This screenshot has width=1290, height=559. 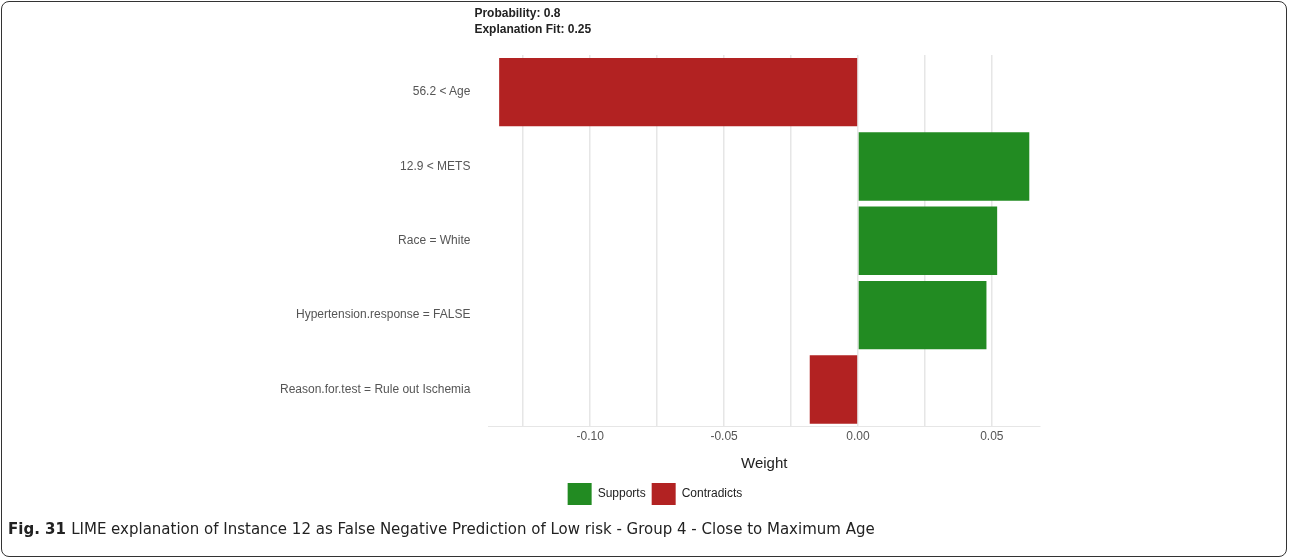 I want to click on y-tick-label: Reason.for.test = Rule out Ischemia, so click(x=375, y=388).